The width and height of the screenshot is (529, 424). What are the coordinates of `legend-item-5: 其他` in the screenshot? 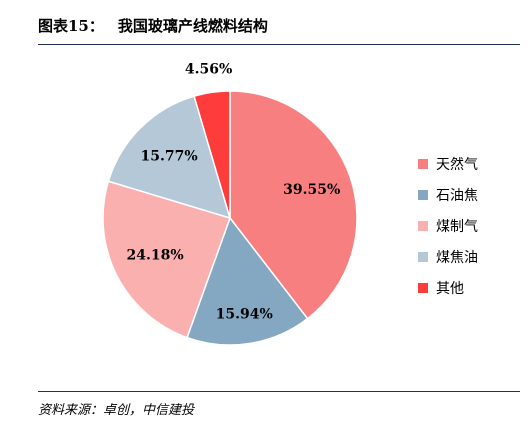 It's located at (448, 287).